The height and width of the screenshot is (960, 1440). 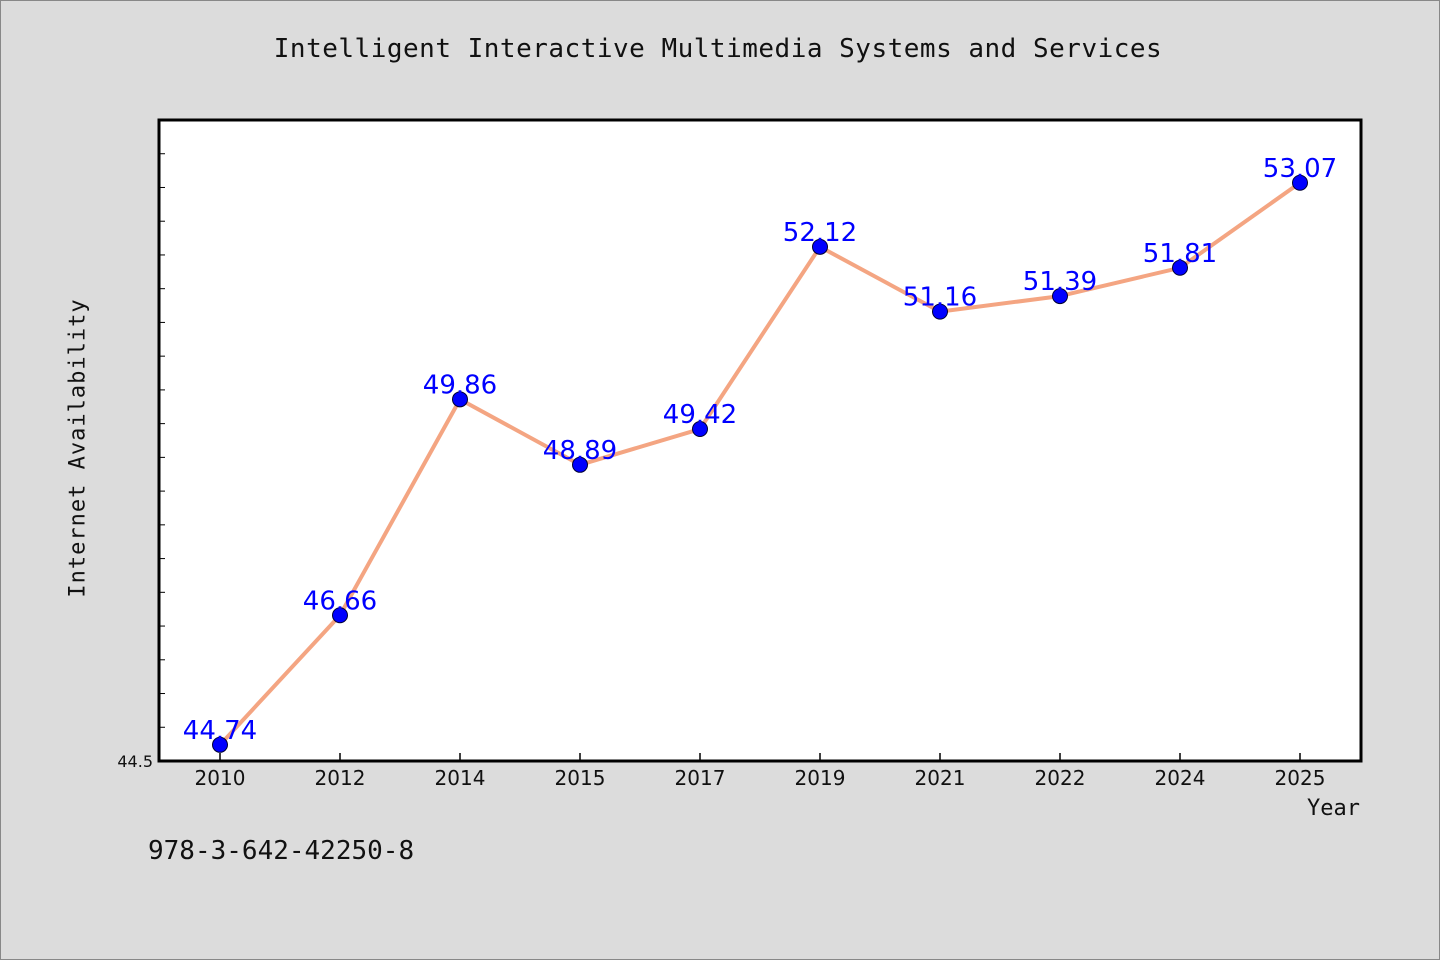 I want to click on x-tick-label: 2012, so click(x=340, y=778).